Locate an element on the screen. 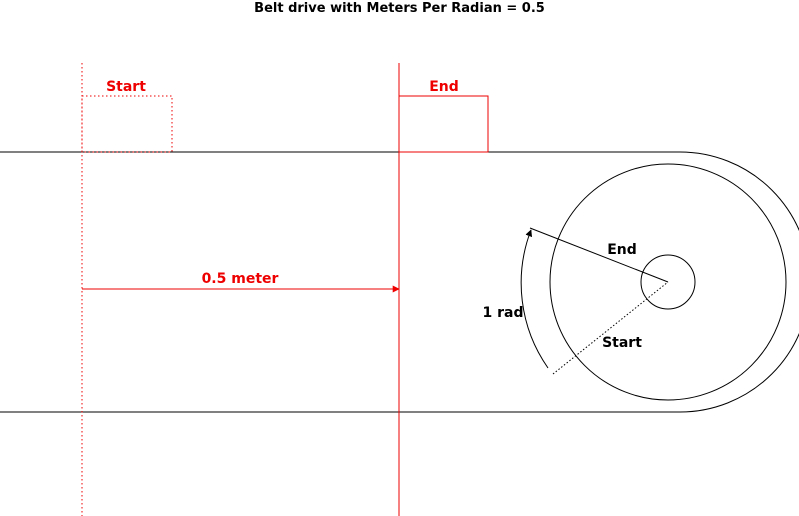  belt-end-label: End is located at coordinates (444, 87).